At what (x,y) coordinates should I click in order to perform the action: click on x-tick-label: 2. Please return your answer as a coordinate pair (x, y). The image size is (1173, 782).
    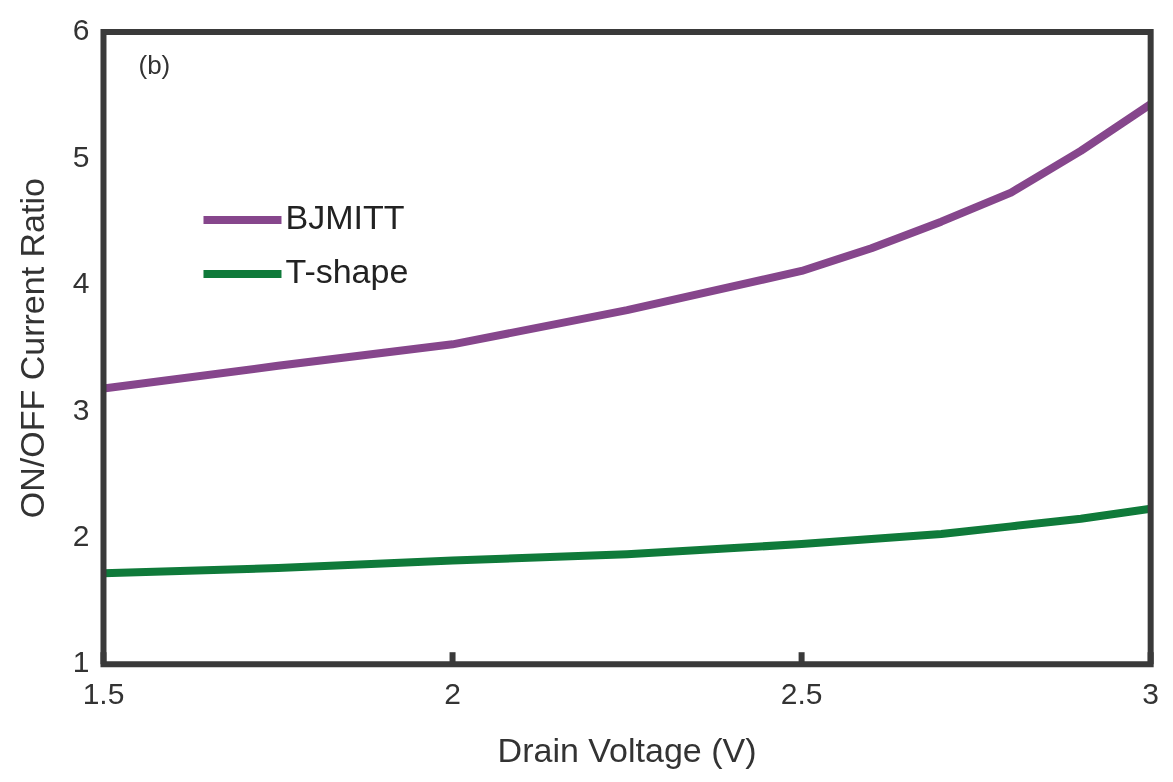
    Looking at the image, I should click on (452, 694).